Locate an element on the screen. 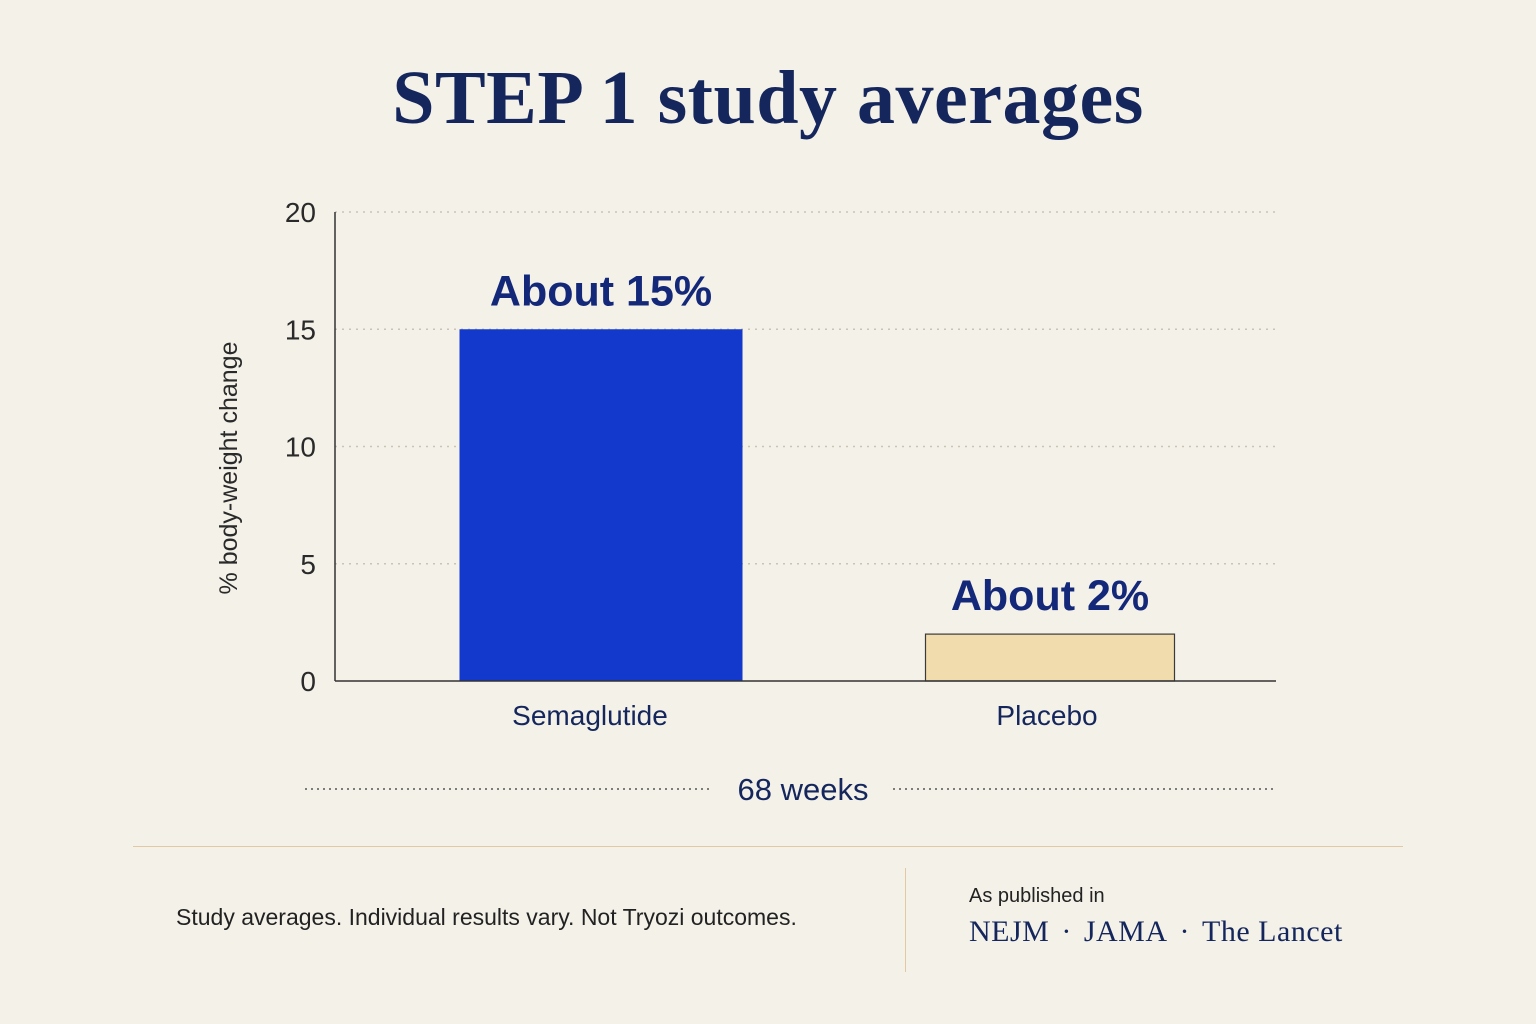 Image resolution: width=1536 pixels, height=1024 pixels. y-tick-label: 10 is located at coordinates (300, 447).